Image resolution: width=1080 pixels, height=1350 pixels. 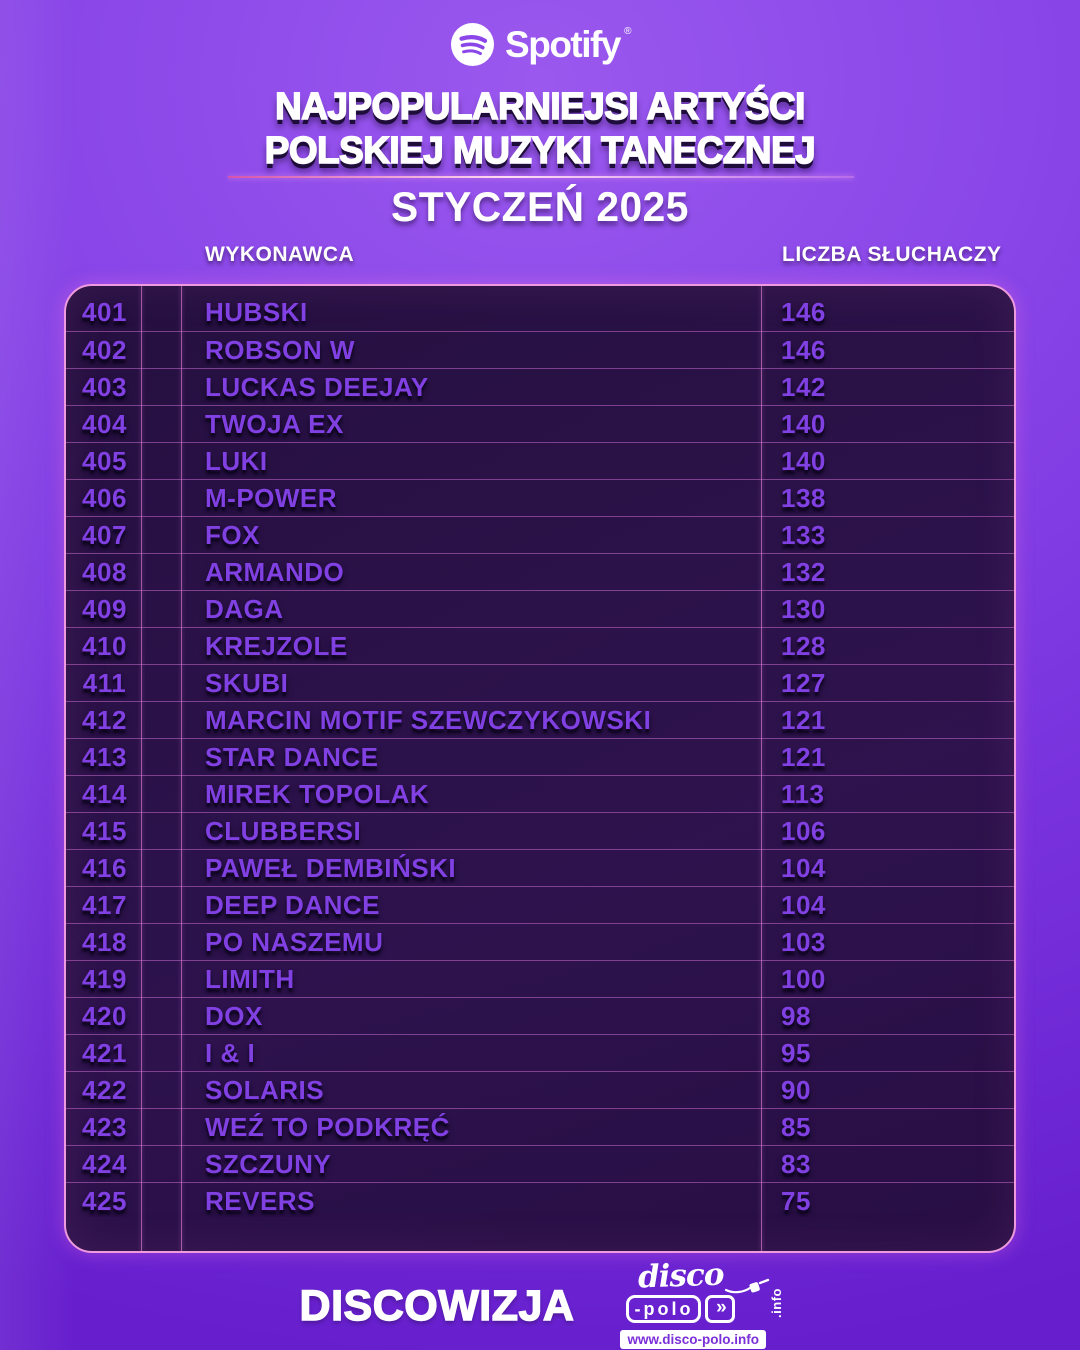 What do you see at coordinates (540, 206) in the screenshot?
I see `page-subtitle: STYCZEŃ 2025` at bounding box center [540, 206].